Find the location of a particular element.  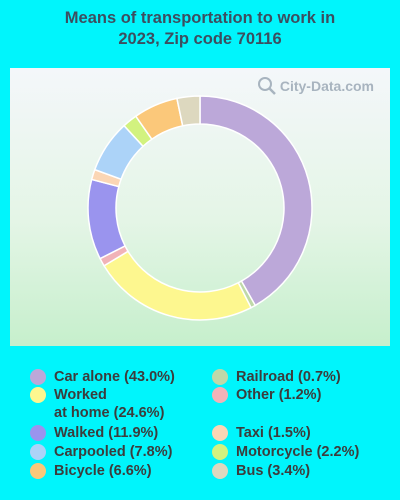

legend-item-8: Bicycle (6.6%) is located at coordinates (91, 471).